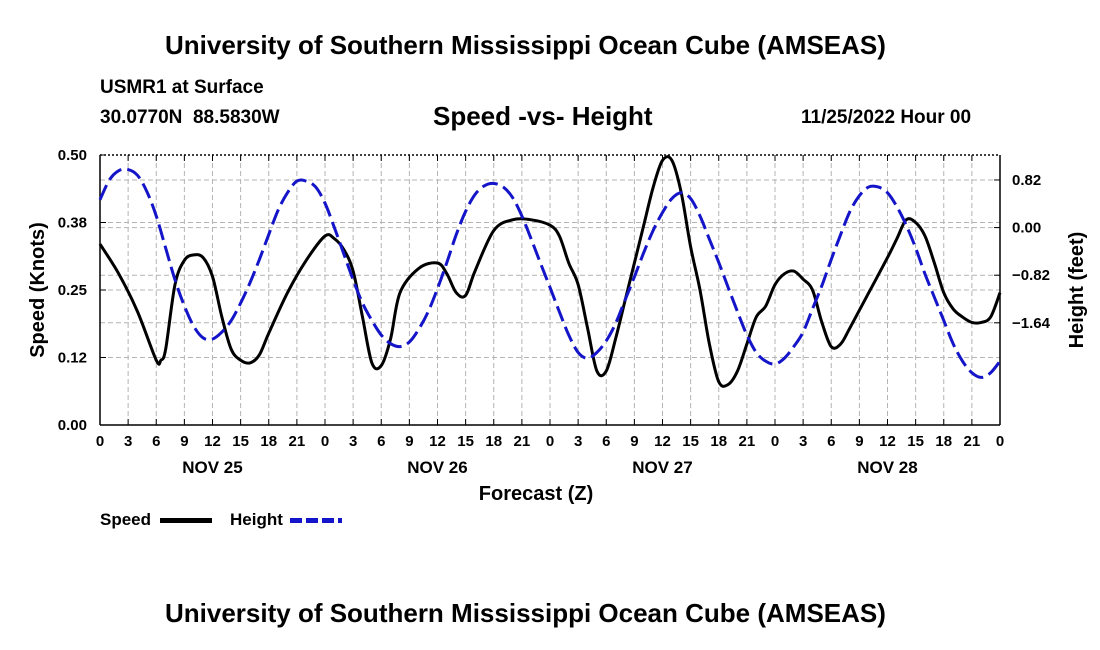 Image resolution: width=1100 pixels, height=650 pixels. Describe the element at coordinates (1031, 275) in the screenshot. I see `y2-tick-label: −0.82` at that location.